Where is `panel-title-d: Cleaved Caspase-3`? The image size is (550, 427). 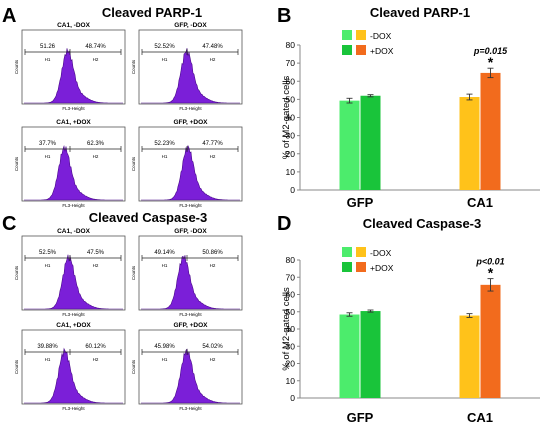
panel-title-d: Cleaved Caspase-3 is located at coordinates (422, 223).